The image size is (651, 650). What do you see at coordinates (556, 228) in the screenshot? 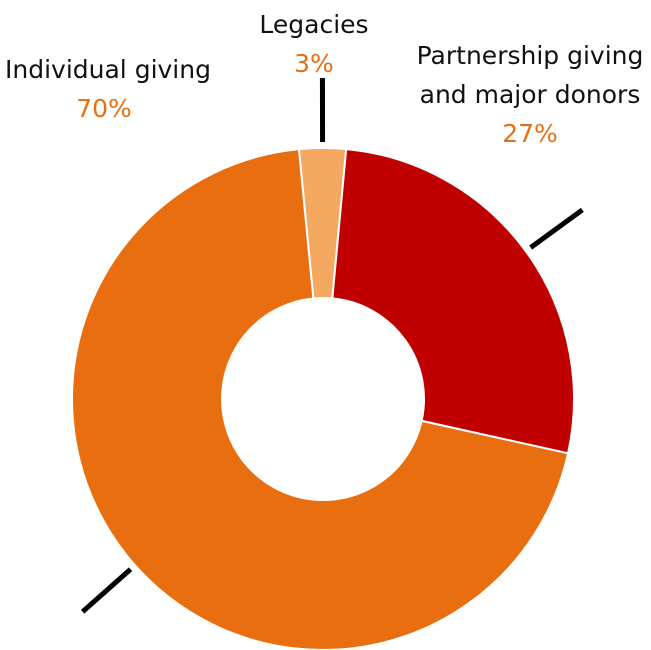
I see `leader-line-partnership-giving-and-major-donors` at bounding box center [556, 228].